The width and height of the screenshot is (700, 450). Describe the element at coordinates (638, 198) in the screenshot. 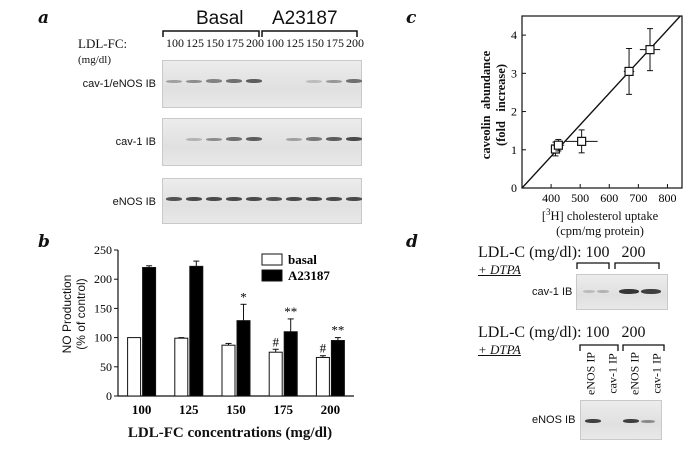

I see `chart-c-xtick-label-3: 700` at that location.